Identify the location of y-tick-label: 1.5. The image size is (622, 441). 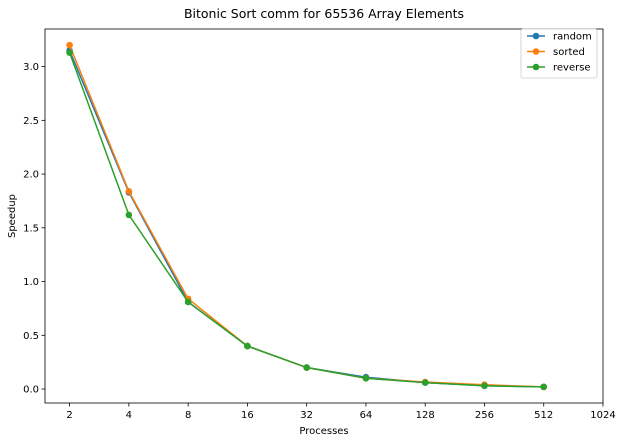
(31, 228).